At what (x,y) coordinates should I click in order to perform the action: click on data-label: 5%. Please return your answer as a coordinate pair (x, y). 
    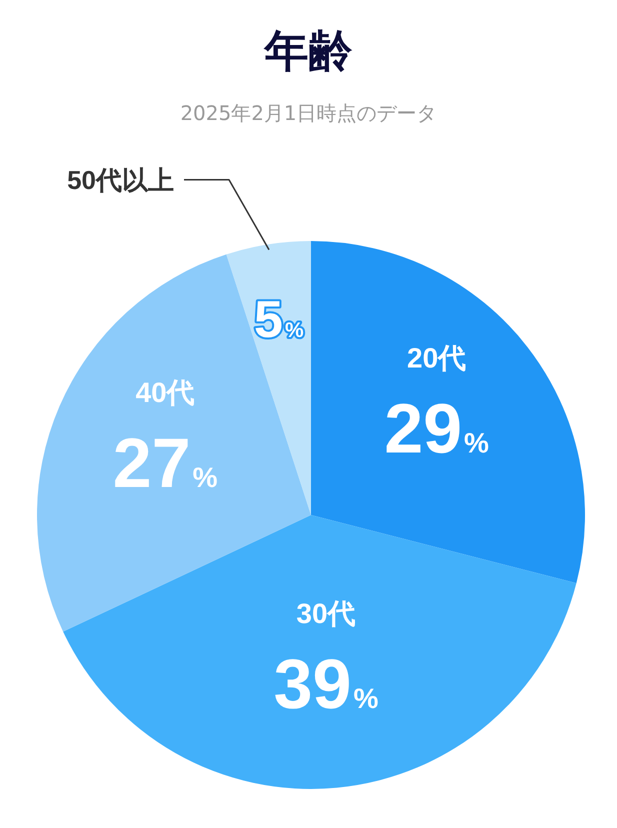
    Looking at the image, I should click on (279, 320).